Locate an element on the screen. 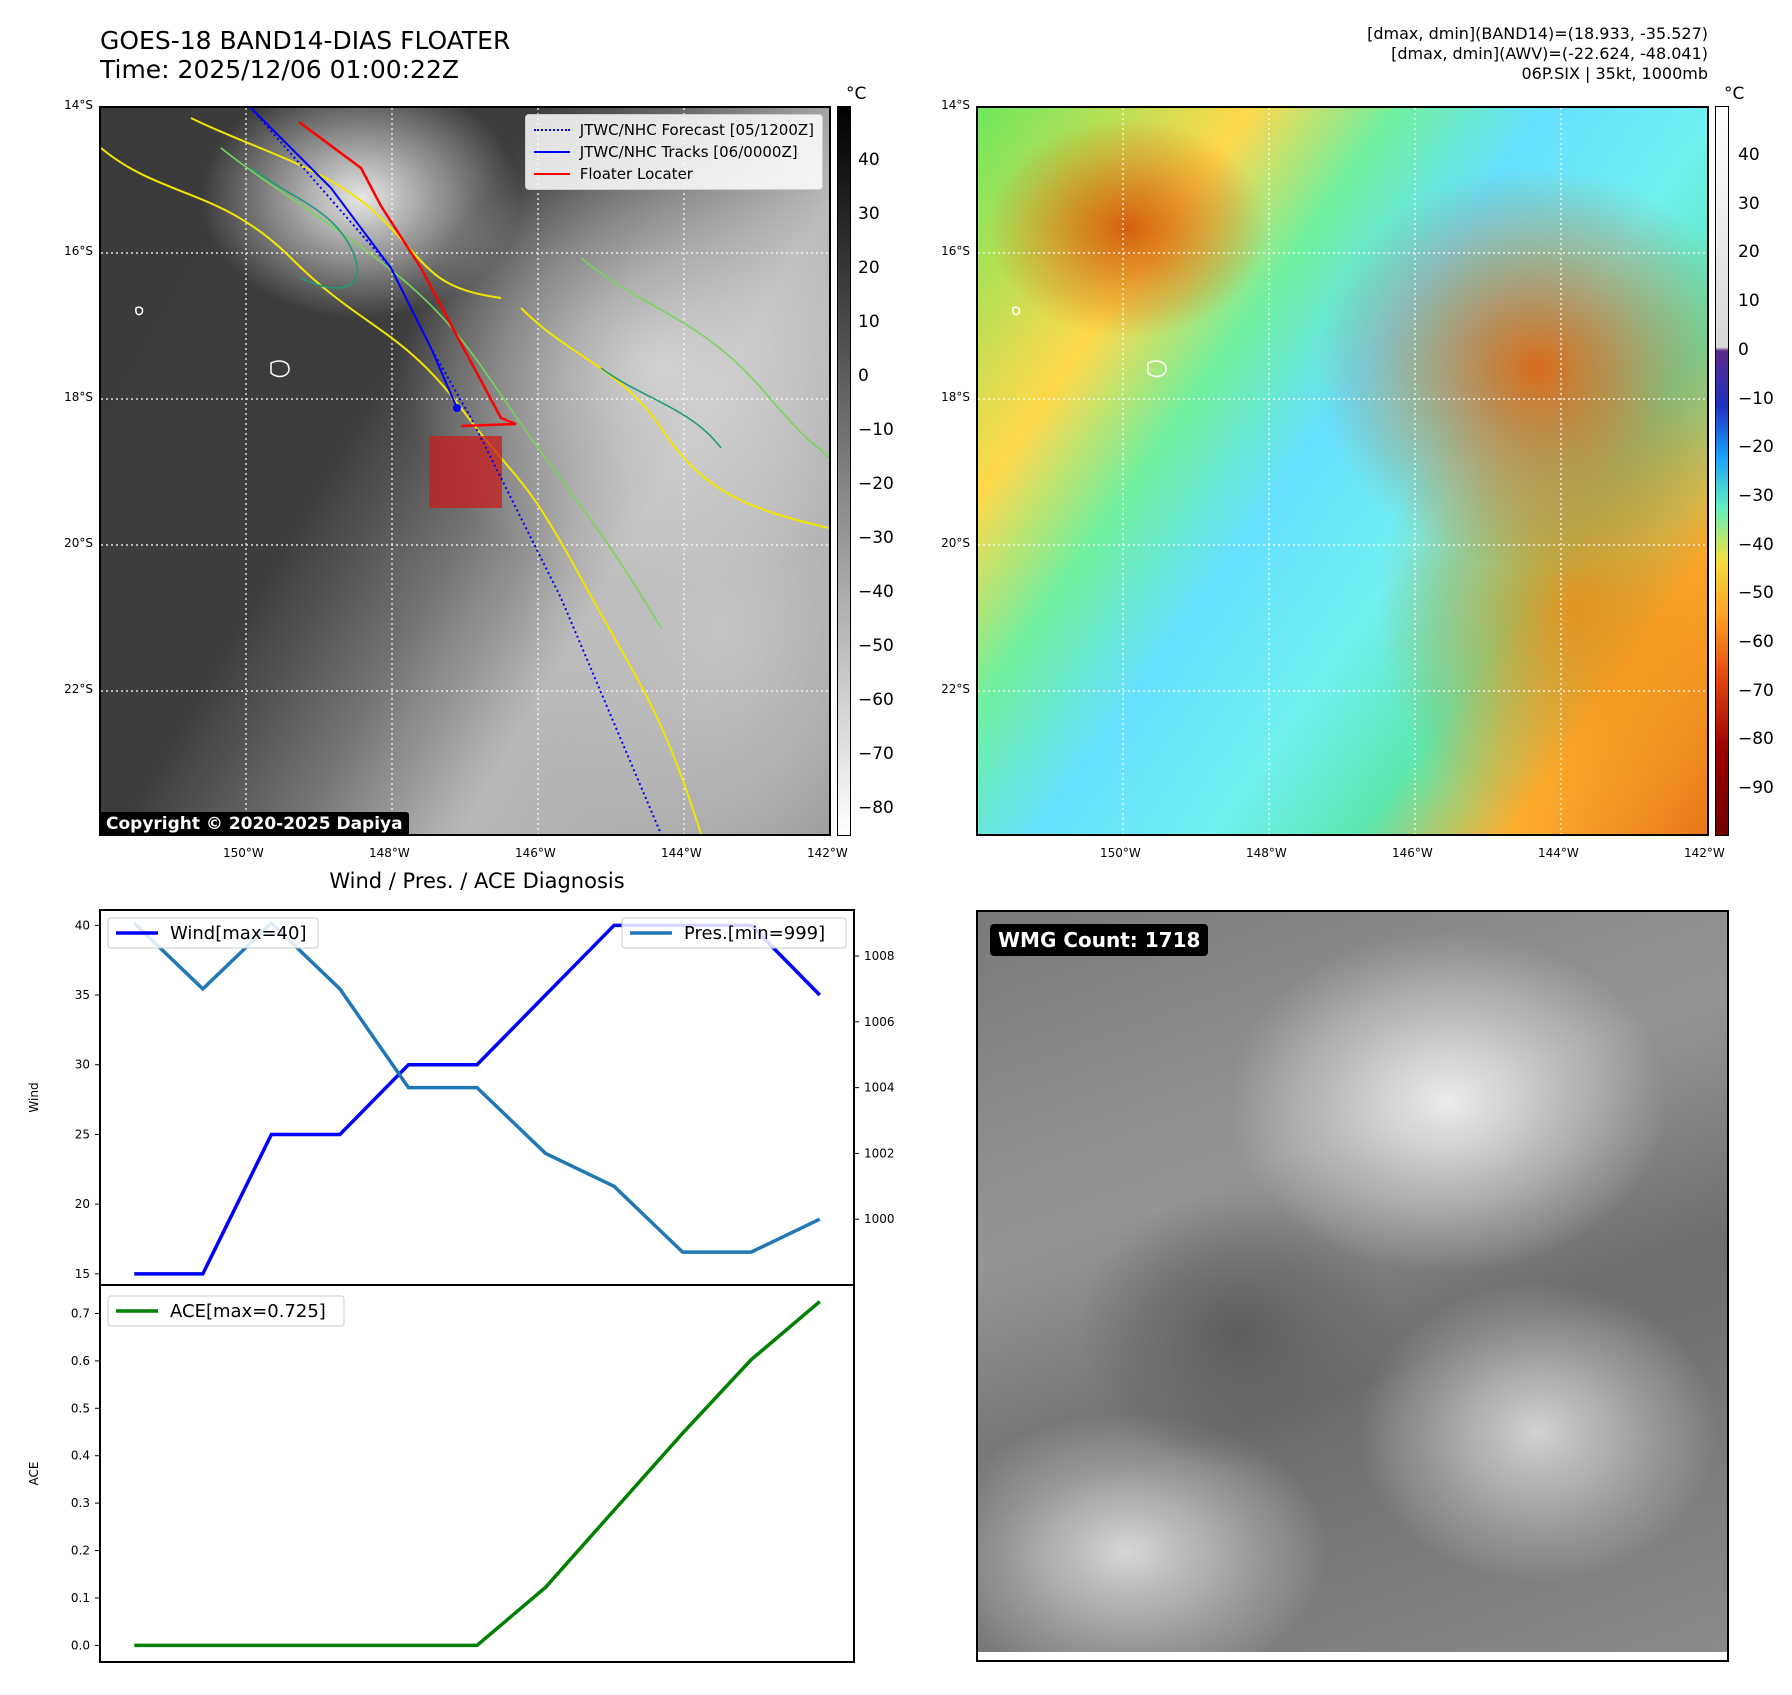 This screenshot has width=1792, height=1695. best-track is located at coordinates (354, 258).